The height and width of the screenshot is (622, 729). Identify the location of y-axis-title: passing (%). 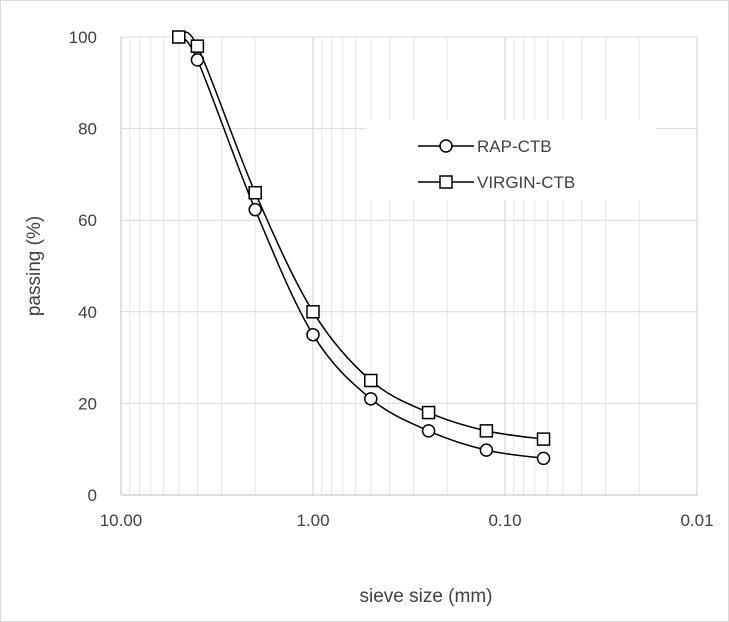
(34, 266).